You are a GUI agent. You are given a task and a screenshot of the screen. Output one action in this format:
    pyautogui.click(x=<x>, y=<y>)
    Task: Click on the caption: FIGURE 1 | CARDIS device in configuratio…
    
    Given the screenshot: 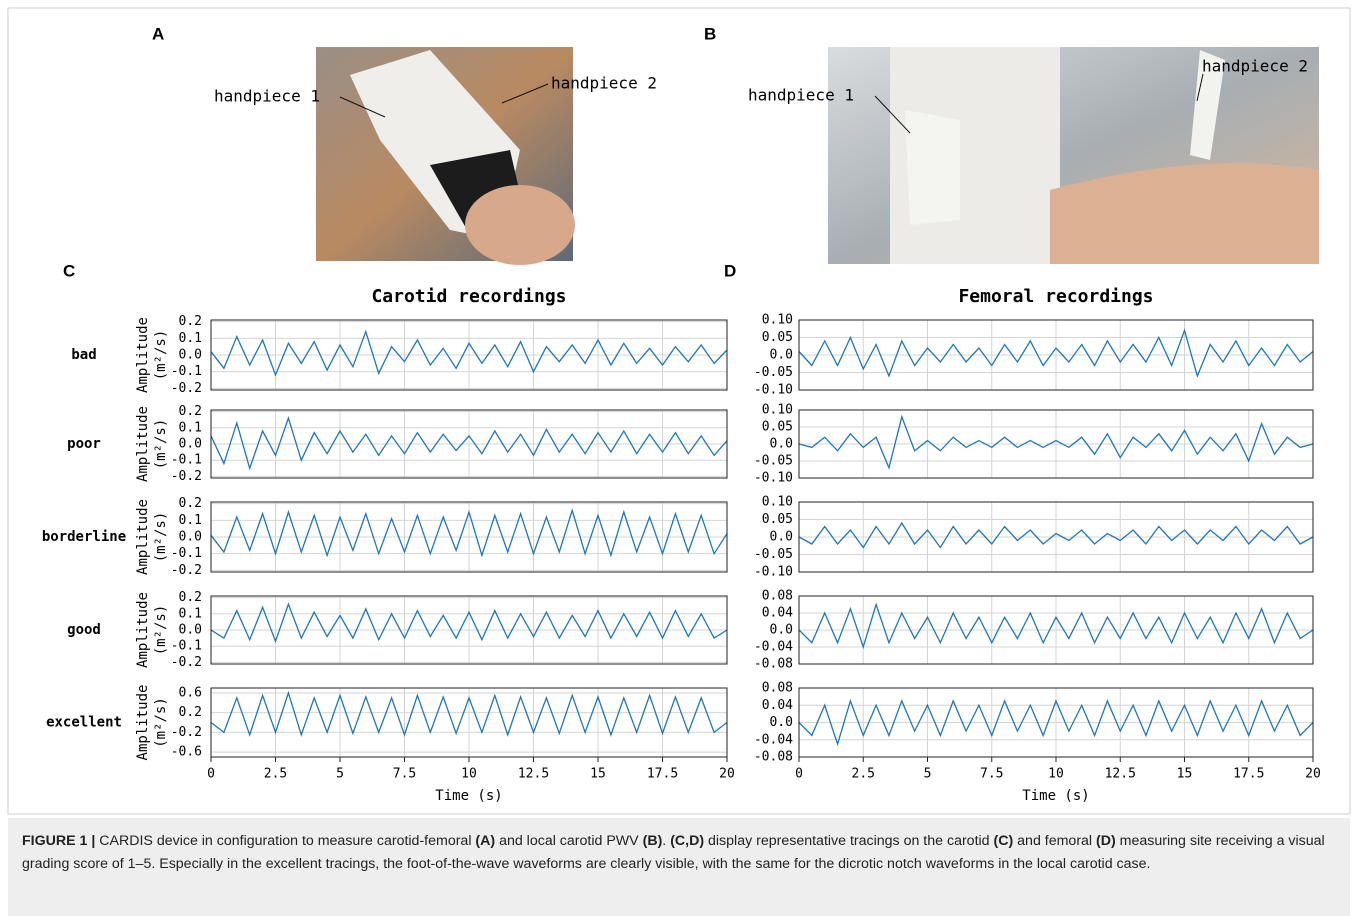 What is the action you would take?
    pyautogui.click(x=679, y=867)
    